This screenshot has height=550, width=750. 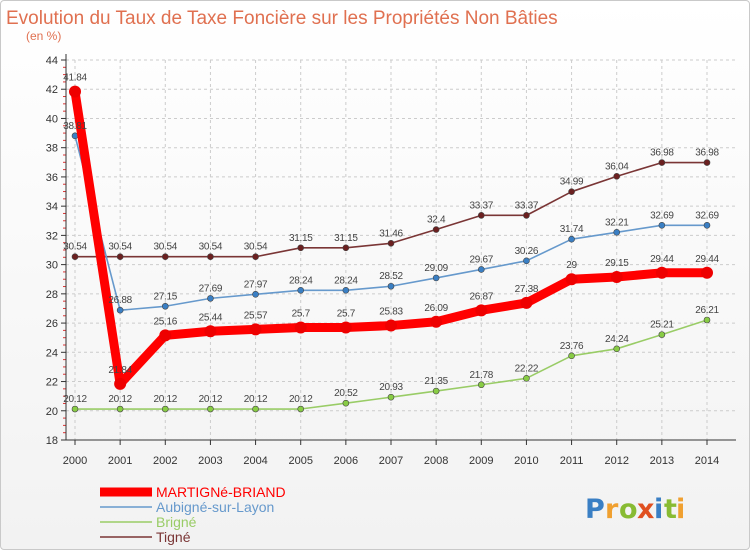 I want to click on point-martign-briand-2004, so click(x=255, y=329).